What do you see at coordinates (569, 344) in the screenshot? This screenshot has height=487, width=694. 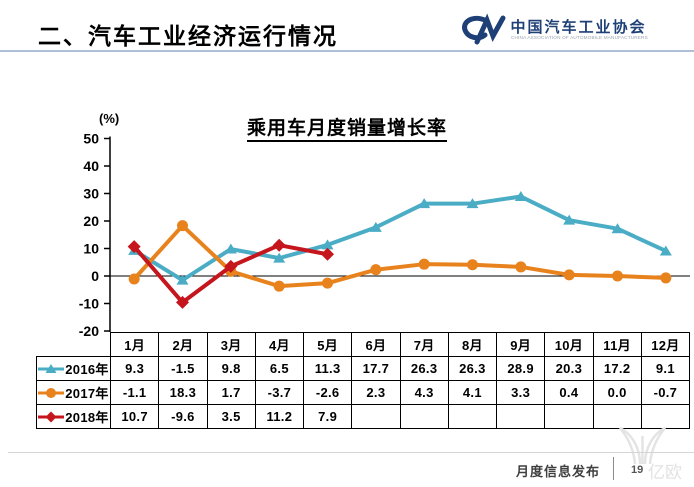 I see `month-header-cell: 10月` at bounding box center [569, 344].